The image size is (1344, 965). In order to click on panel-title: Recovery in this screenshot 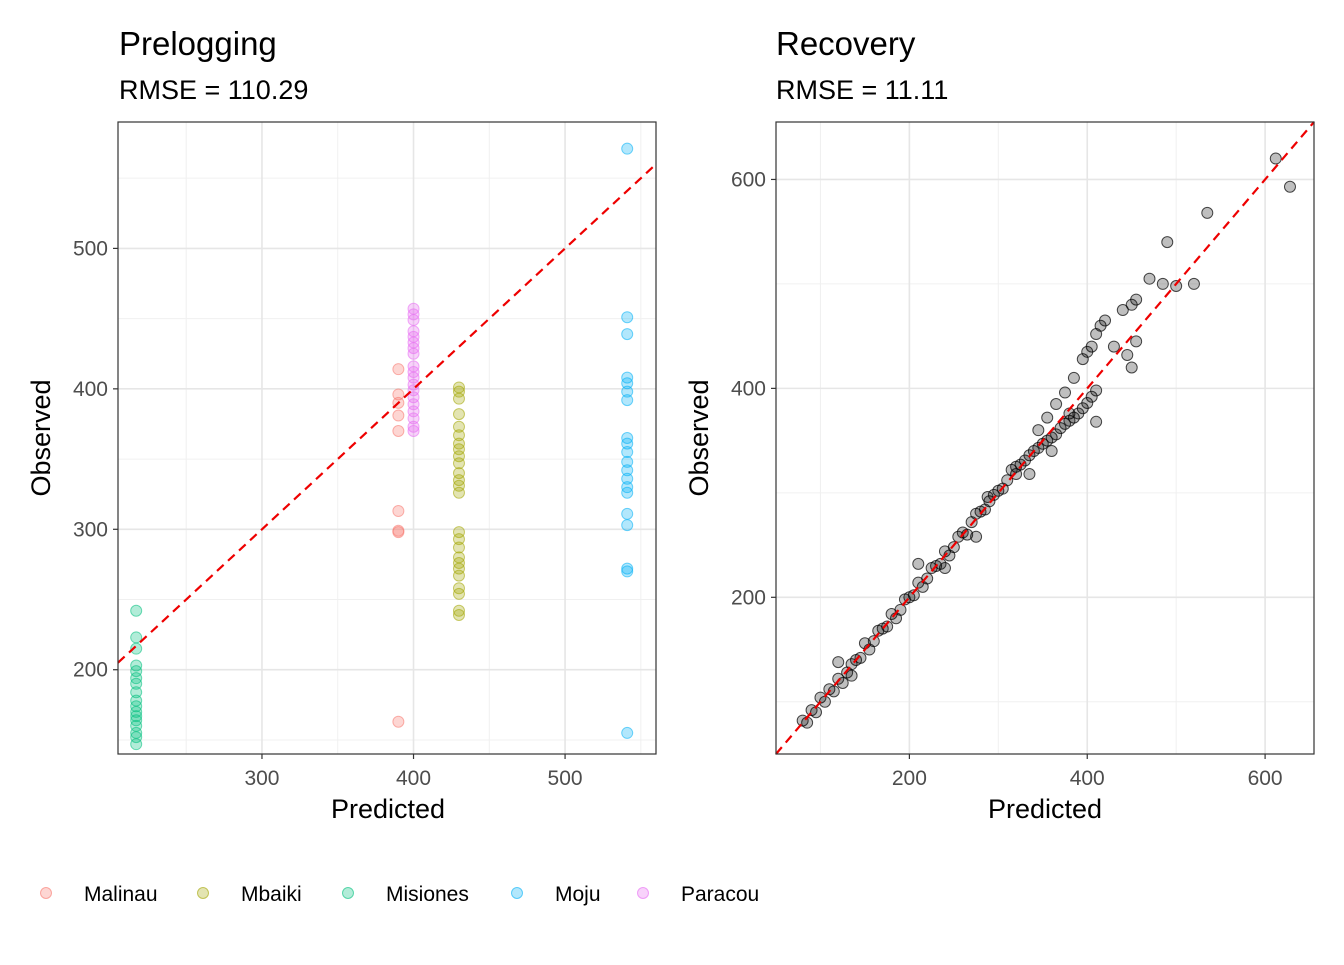, I will do `click(846, 43)`.